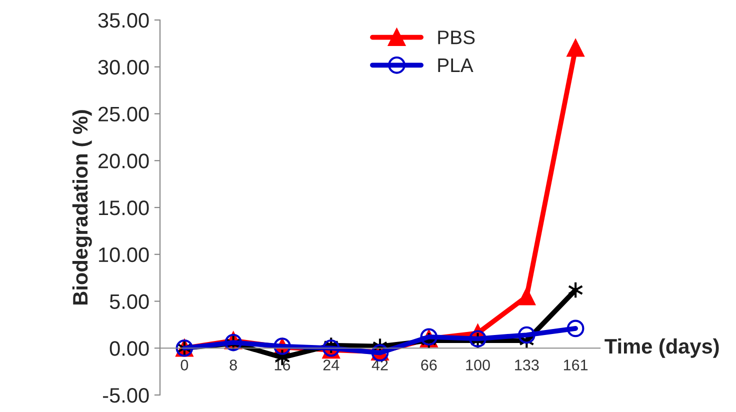  Describe the element at coordinates (129, 348) in the screenshot. I see `y-tick-label: 0.00` at that location.